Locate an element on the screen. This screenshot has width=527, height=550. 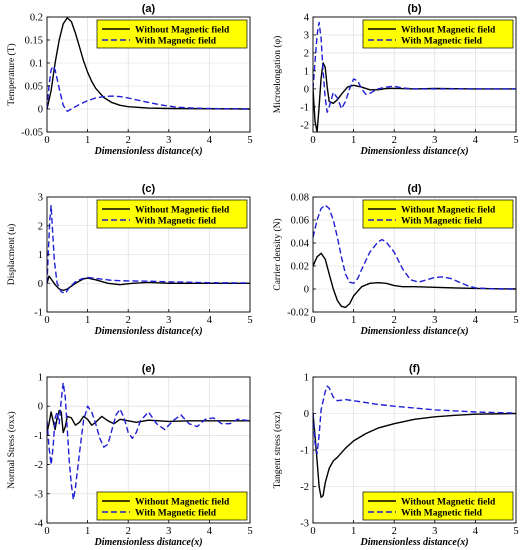
y-tick-label: 0.15 is located at coordinates (34, 41).